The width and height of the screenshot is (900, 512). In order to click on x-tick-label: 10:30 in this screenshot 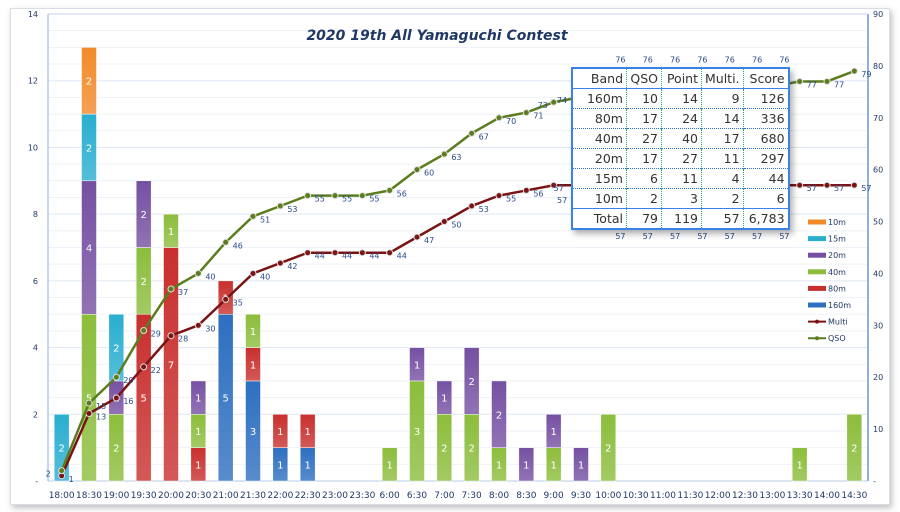, I will do `click(636, 496)`.